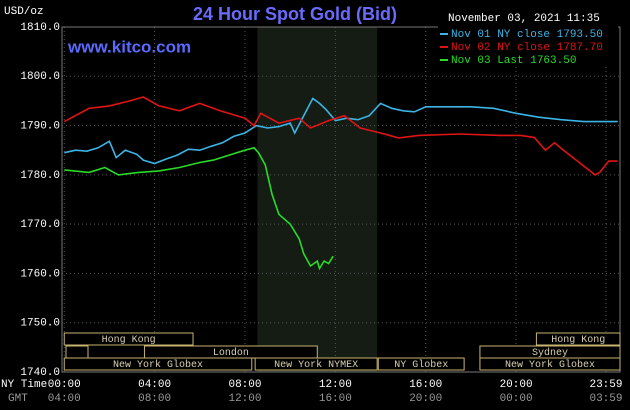 The image size is (630, 410). What do you see at coordinates (24, 12) in the screenshot?
I see `unit-label: USD/oz` at bounding box center [24, 12].